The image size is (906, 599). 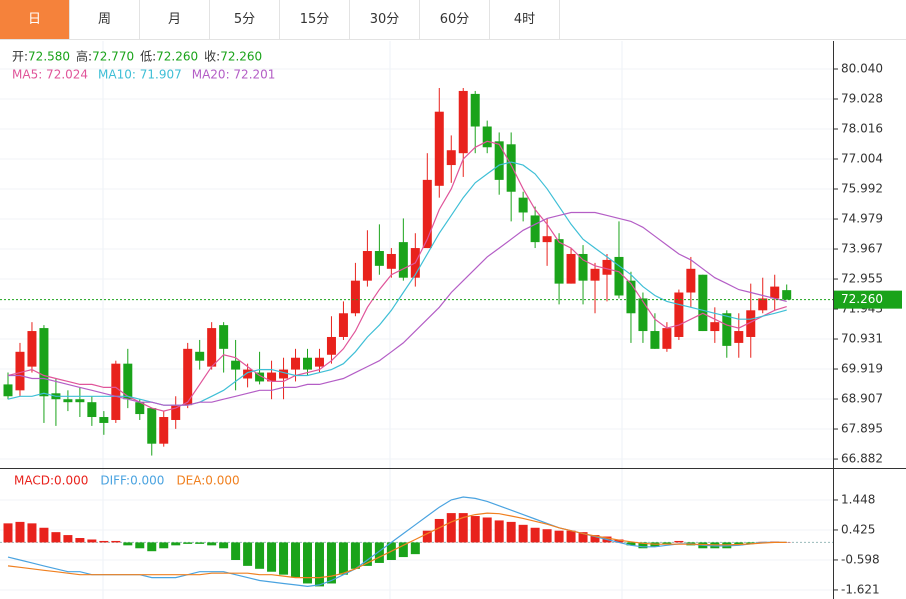 What do you see at coordinates (234, 75) in the screenshot?
I see `legend-entry: MA20: 72.201` at bounding box center [234, 75].